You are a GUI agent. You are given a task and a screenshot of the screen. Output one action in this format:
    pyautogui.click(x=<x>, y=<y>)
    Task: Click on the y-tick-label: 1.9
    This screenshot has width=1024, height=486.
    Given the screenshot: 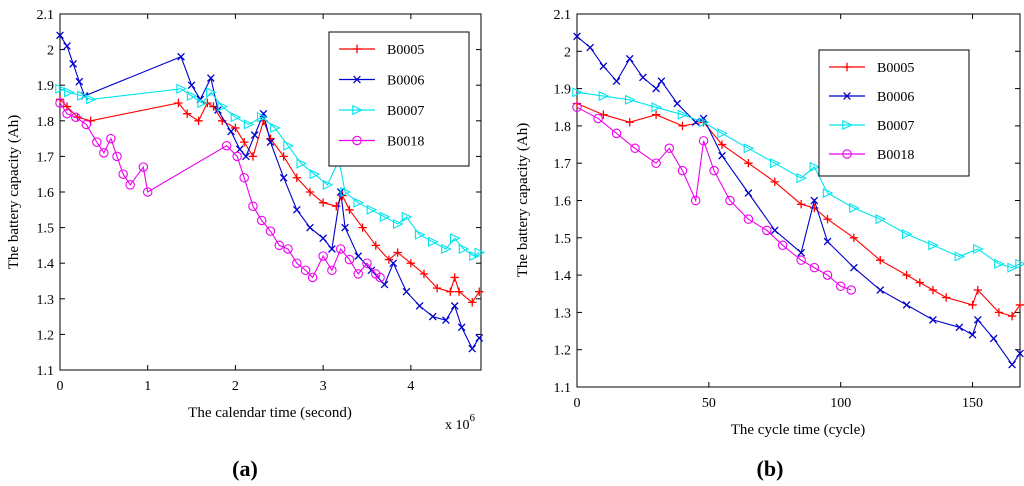 What is the action you would take?
    pyautogui.click(x=46, y=86)
    